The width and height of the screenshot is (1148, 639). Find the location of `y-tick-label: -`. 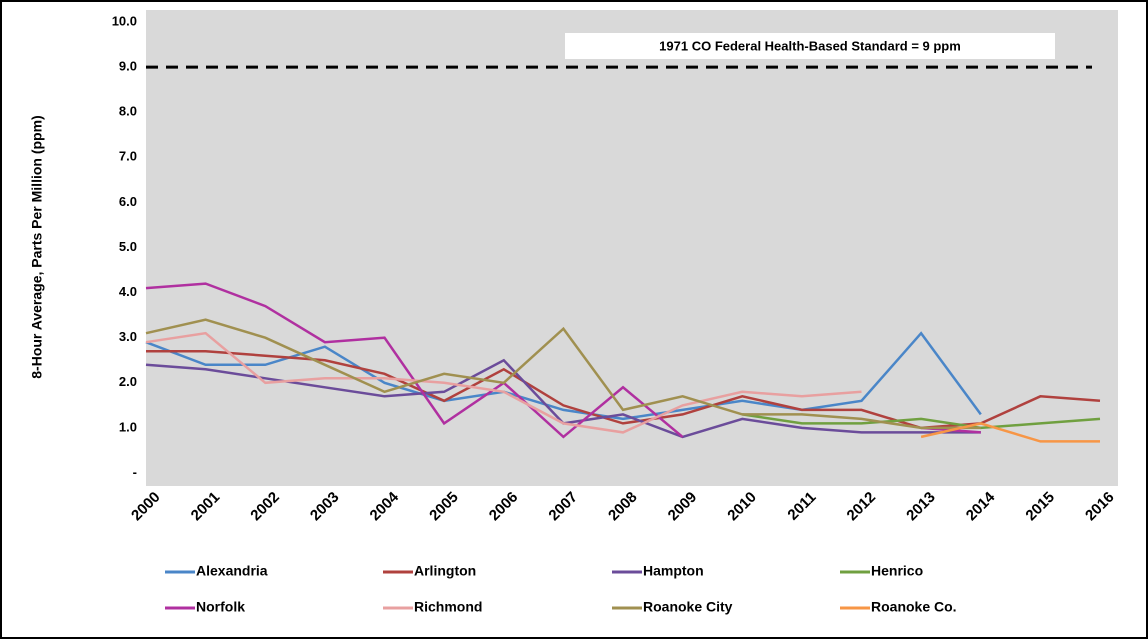

y-tick-label: - is located at coordinates (135, 471).